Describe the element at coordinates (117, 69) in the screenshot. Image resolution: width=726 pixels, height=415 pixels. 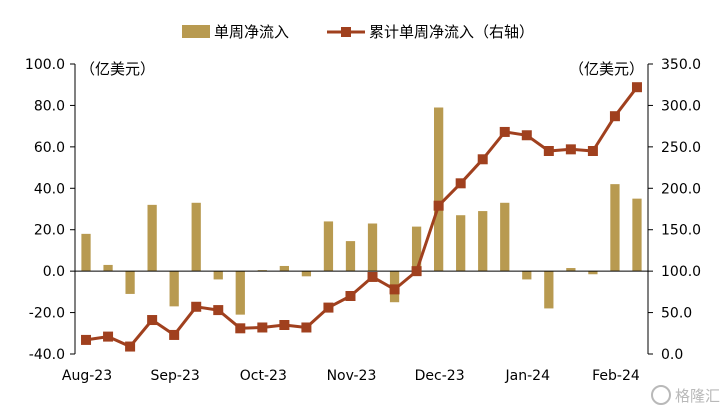
I see `left-unit-label: （亿美元）` at that location.